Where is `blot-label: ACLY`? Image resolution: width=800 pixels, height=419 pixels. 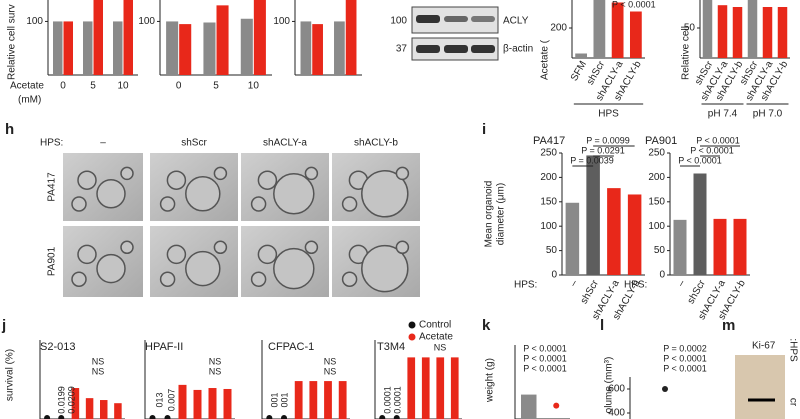
blot-label: ACLY is located at coordinates (516, 21).